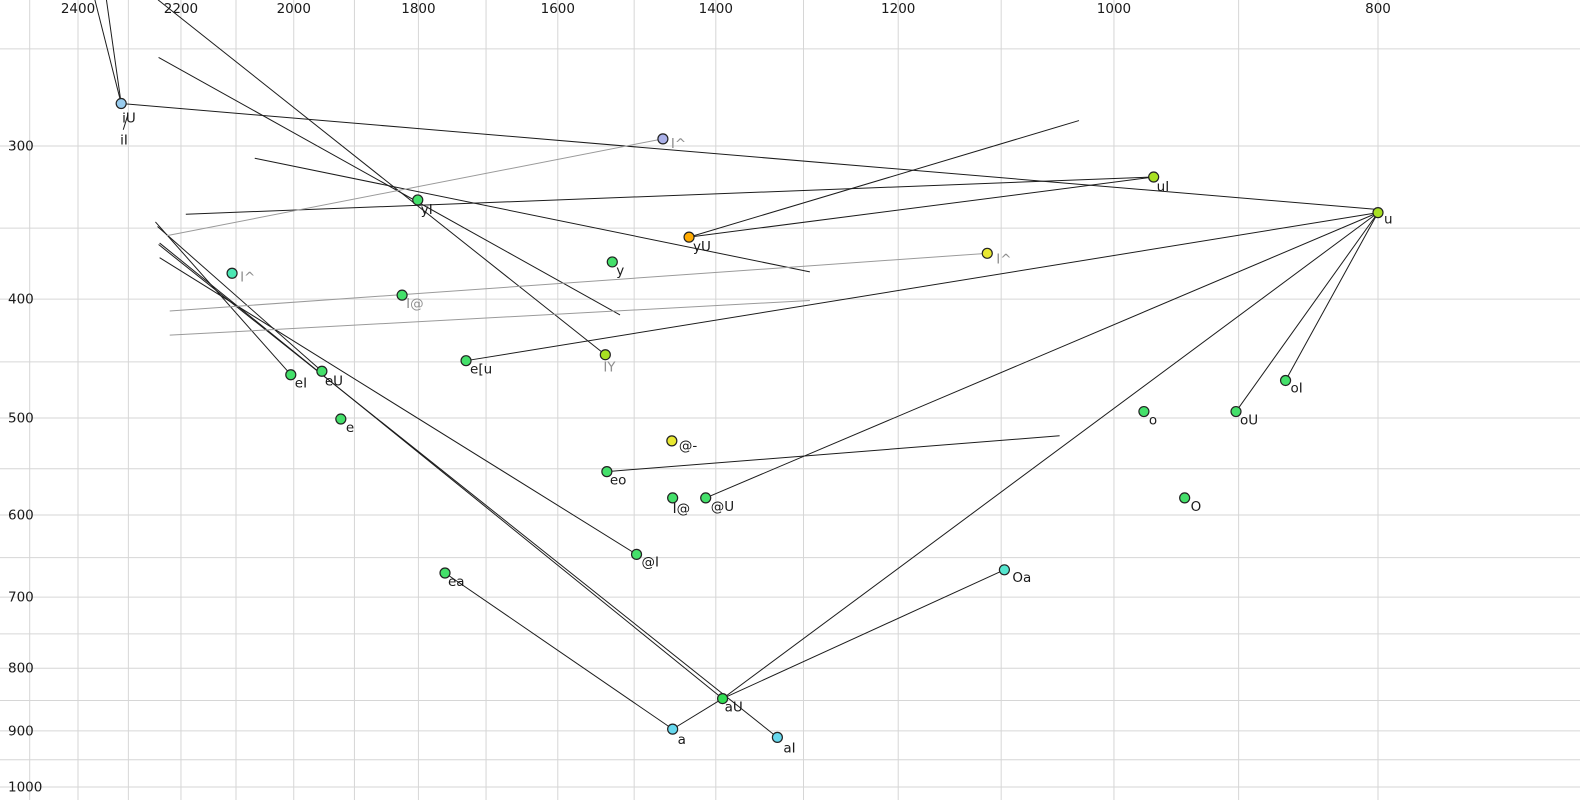  What do you see at coordinates (650, 562) in the screenshot?
I see `vowel-label: @I` at bounding box center [650, 562].